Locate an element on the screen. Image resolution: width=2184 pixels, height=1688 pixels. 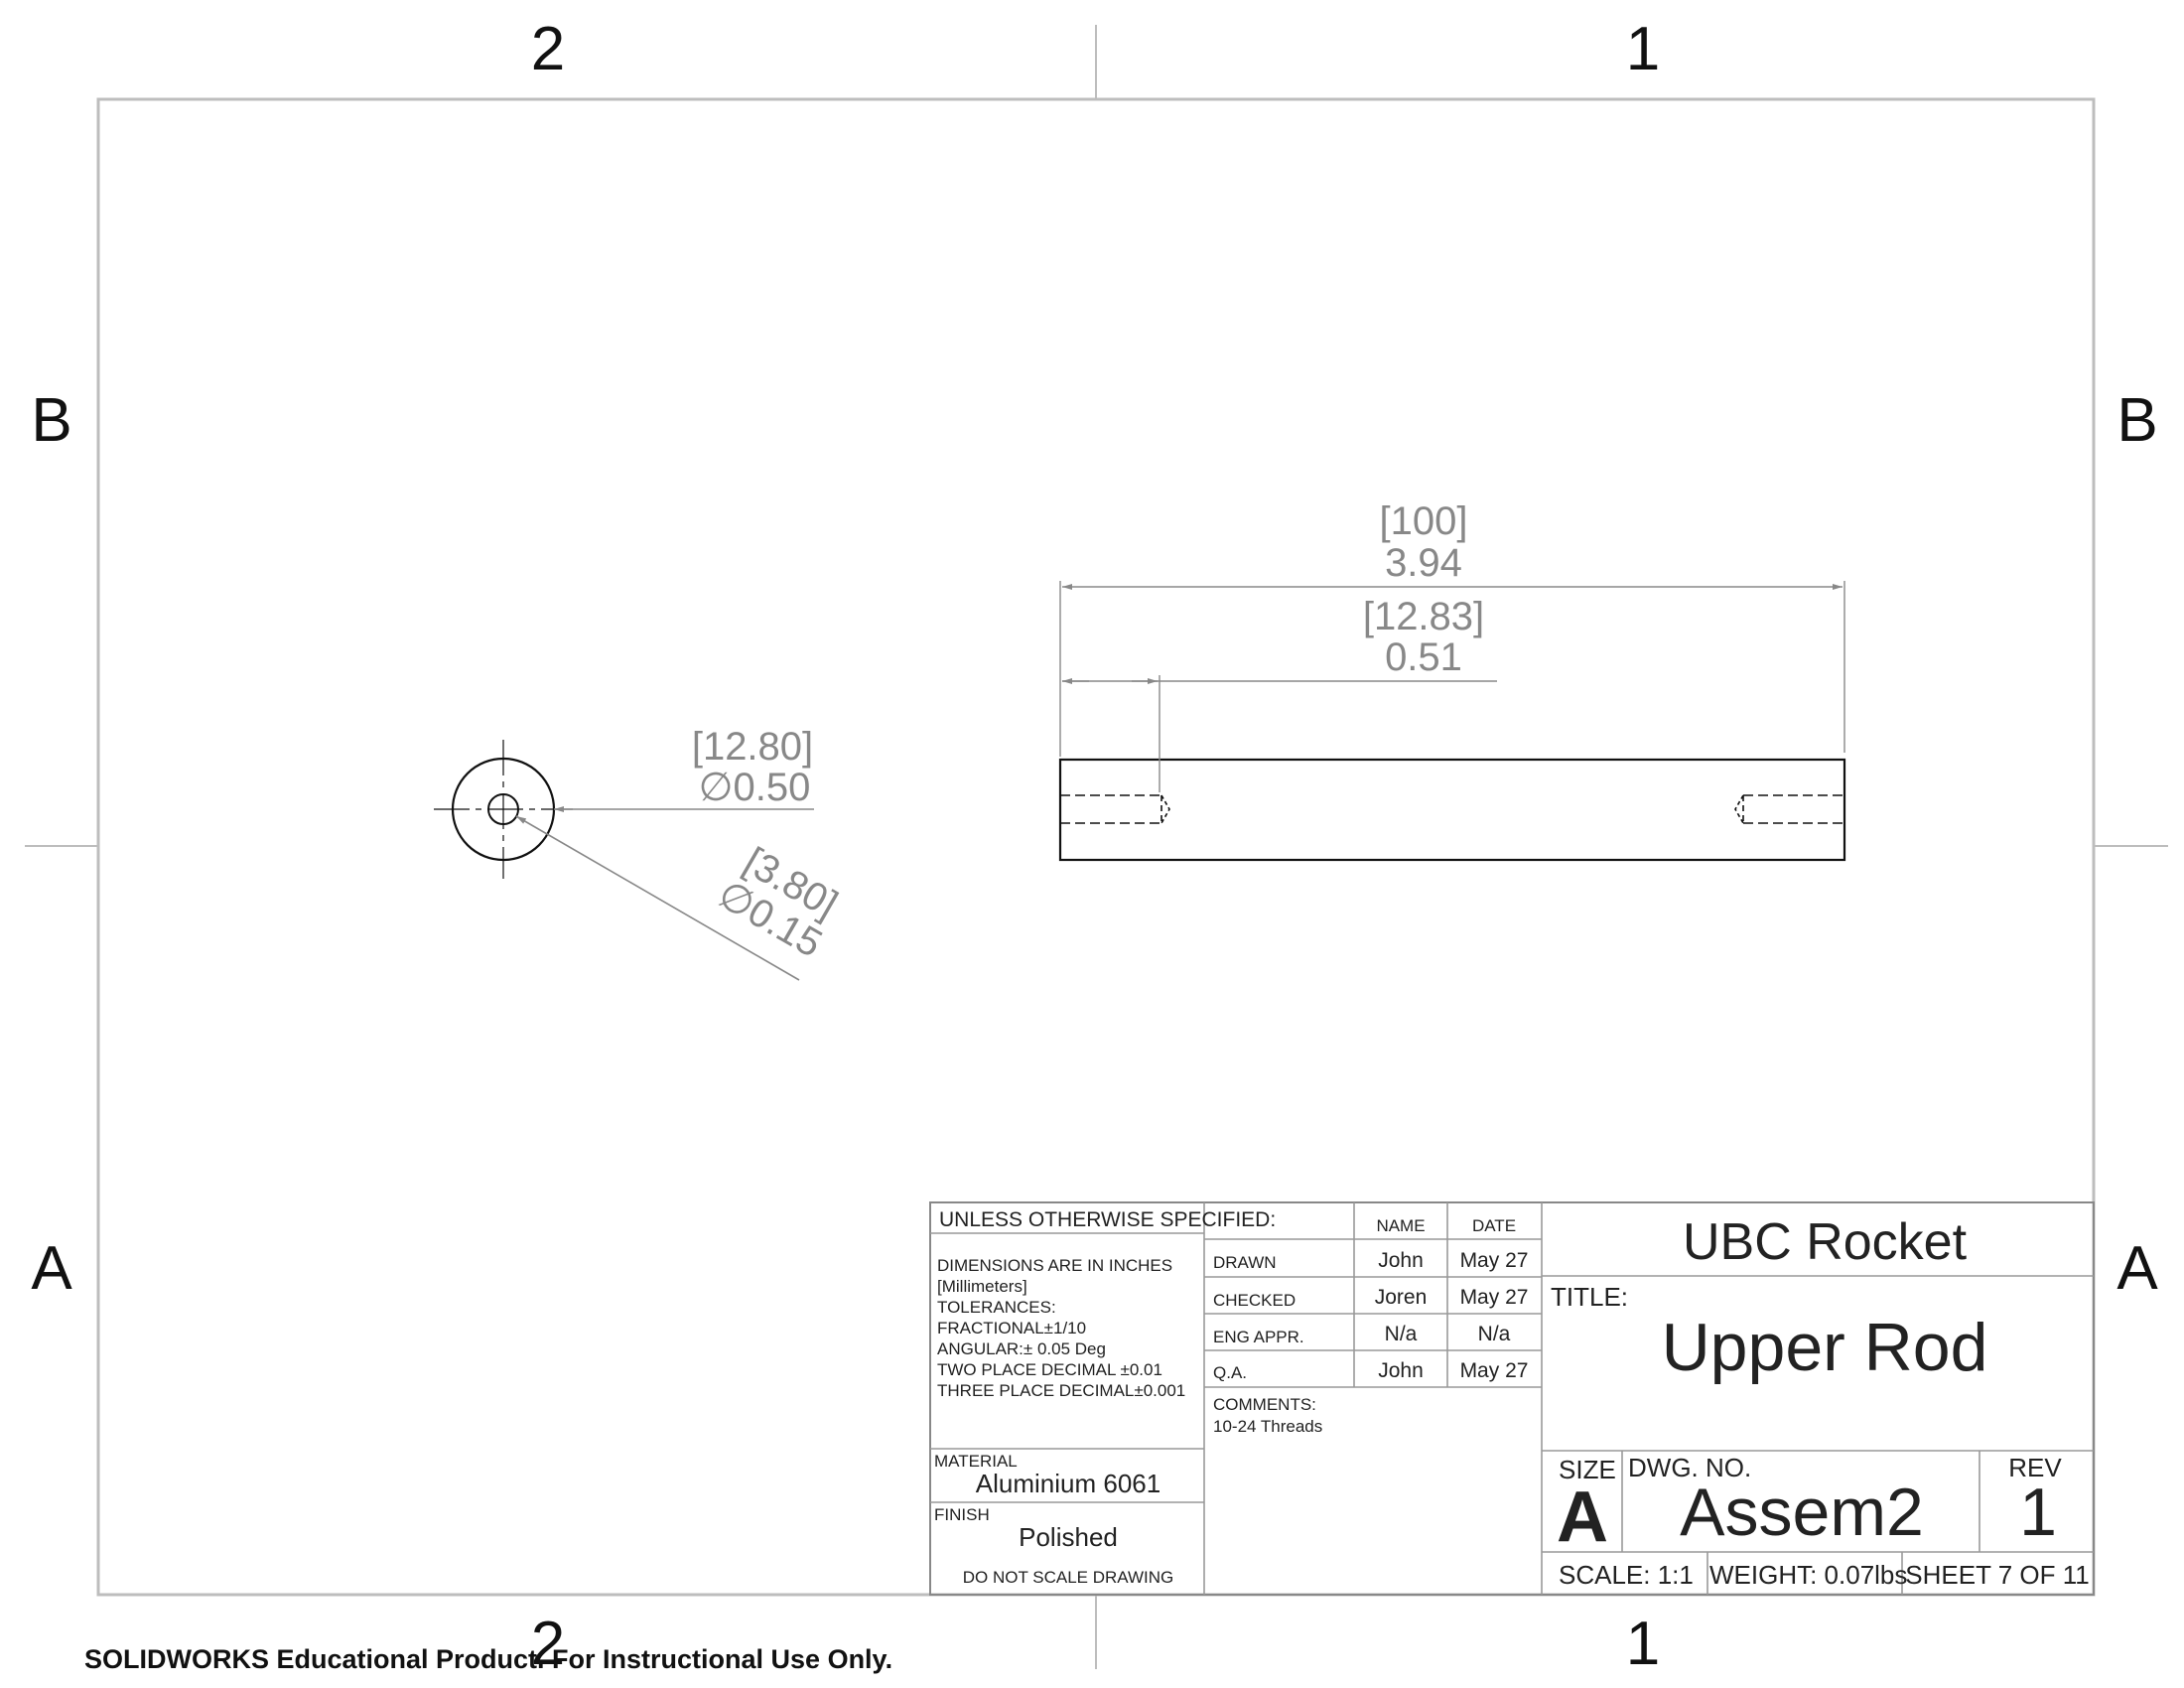
material-value: Aluminium 6061 is located at coordinates (1068, 1483).